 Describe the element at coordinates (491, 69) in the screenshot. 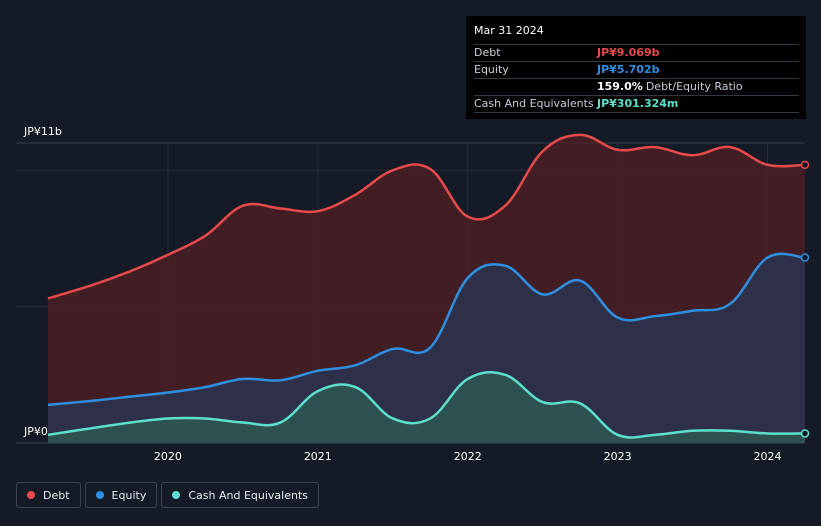

I see `tooltip-equity-label: Equity` at that location.